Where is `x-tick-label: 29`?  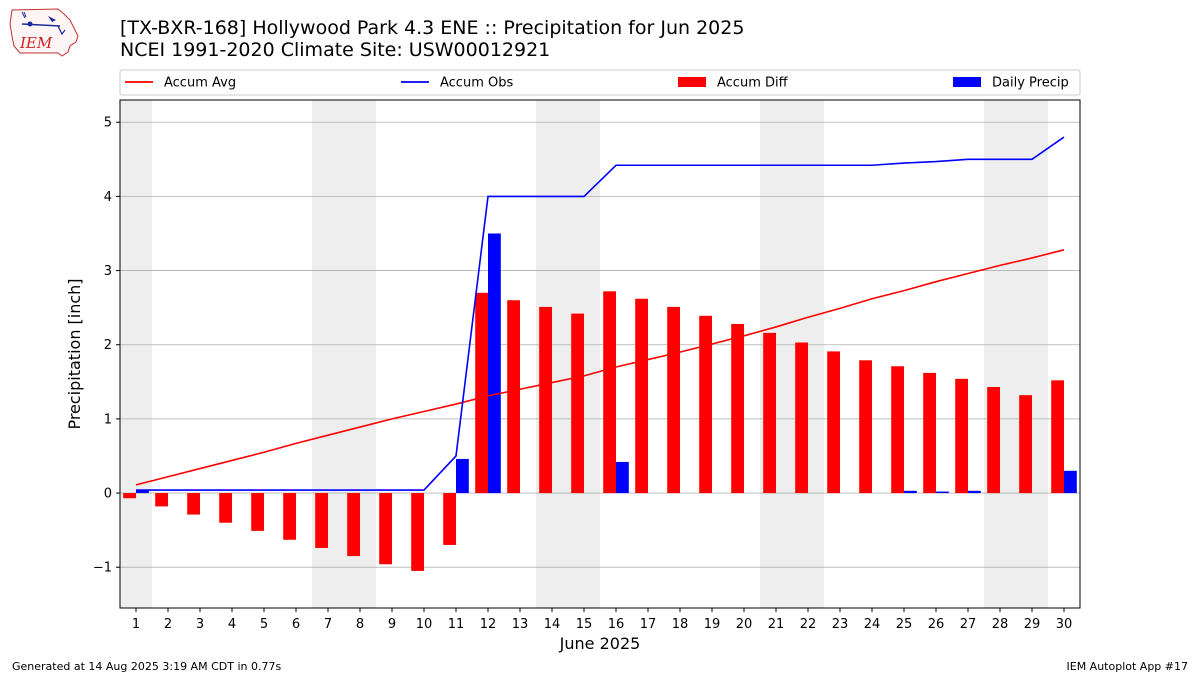
x-tick-label: 29 is located at coordinates (1032, 624).